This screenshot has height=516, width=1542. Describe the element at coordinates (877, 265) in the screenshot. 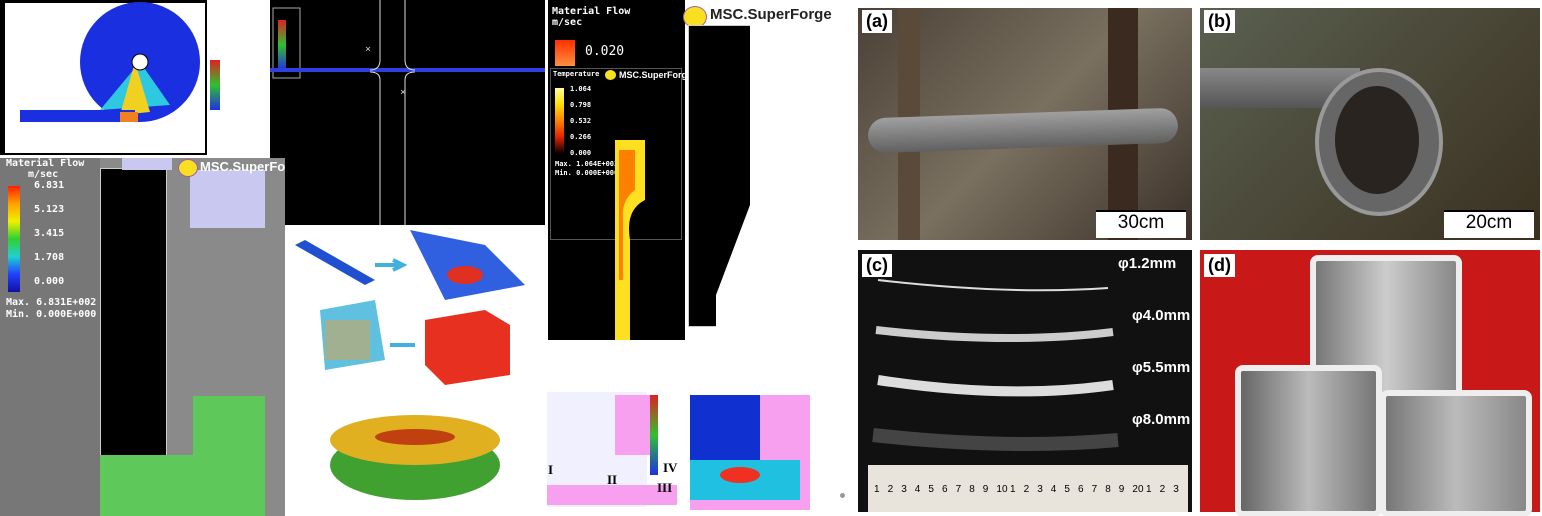

I see `panel-label: (c)` at that location.